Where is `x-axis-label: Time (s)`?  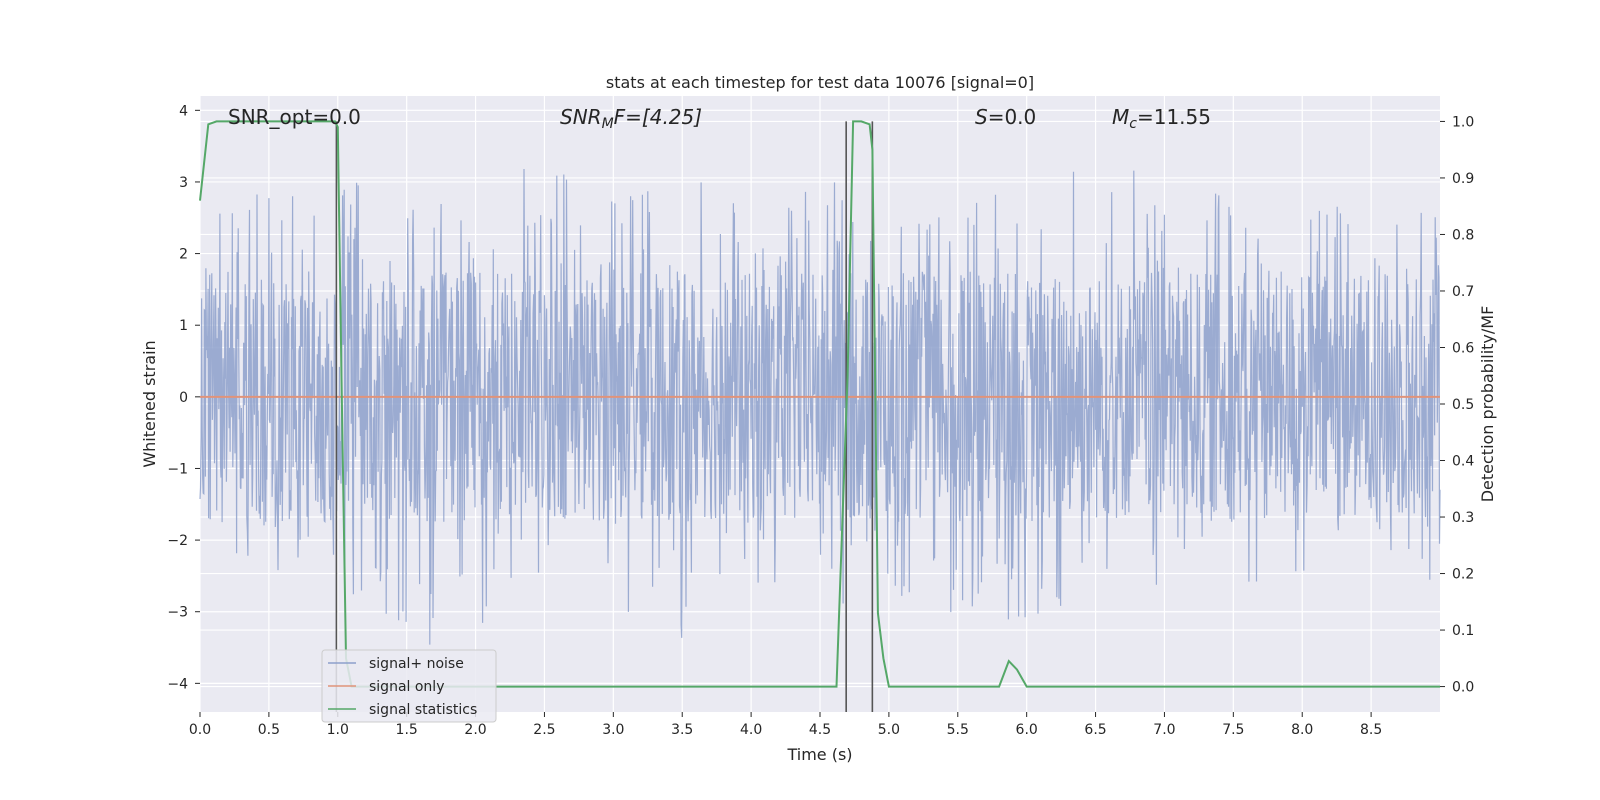 x-axis-label: Time (s) is located at coordinates (819, 754).